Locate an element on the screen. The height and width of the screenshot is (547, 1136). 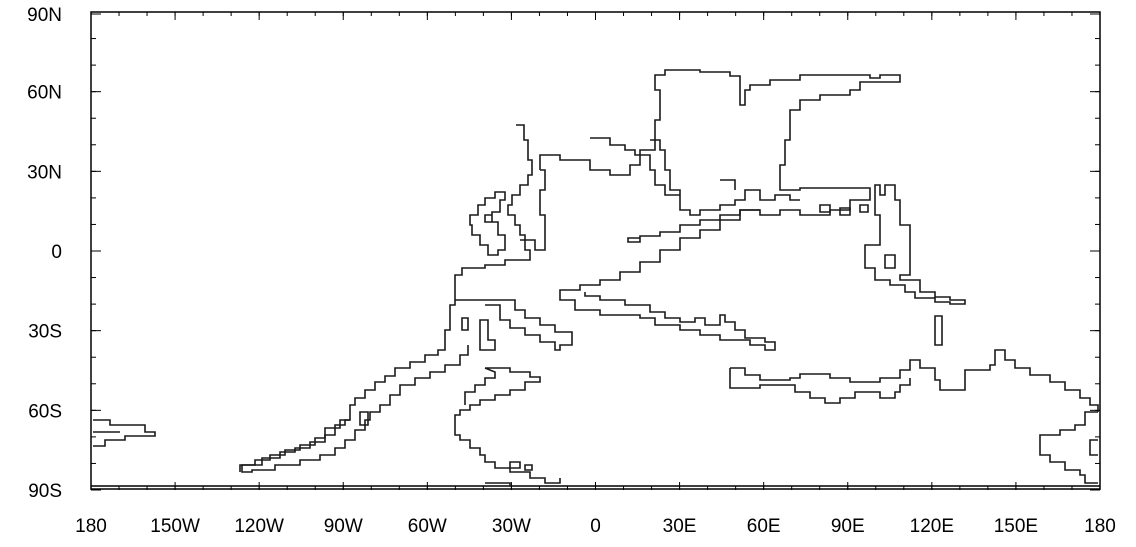
x-tick-label: 60E is located at coordinates (764, 526).